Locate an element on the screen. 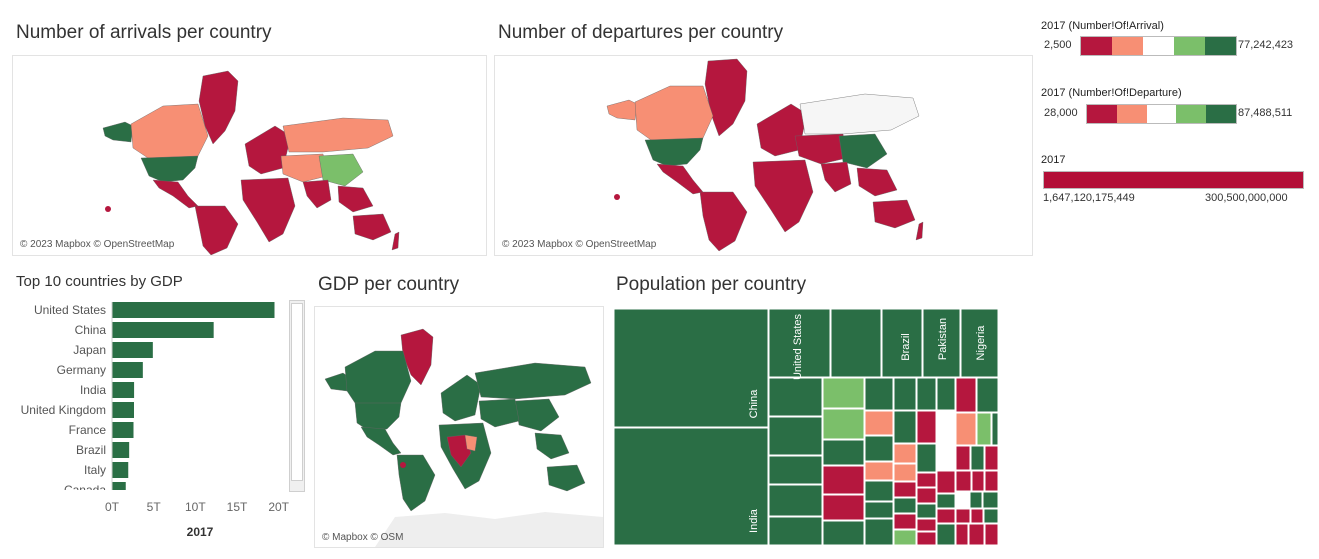 The image size is (1319, 559). departures-map-attribution: © 2023 Mapbox © OpenStreetMap is located at coordinates (579, 244).